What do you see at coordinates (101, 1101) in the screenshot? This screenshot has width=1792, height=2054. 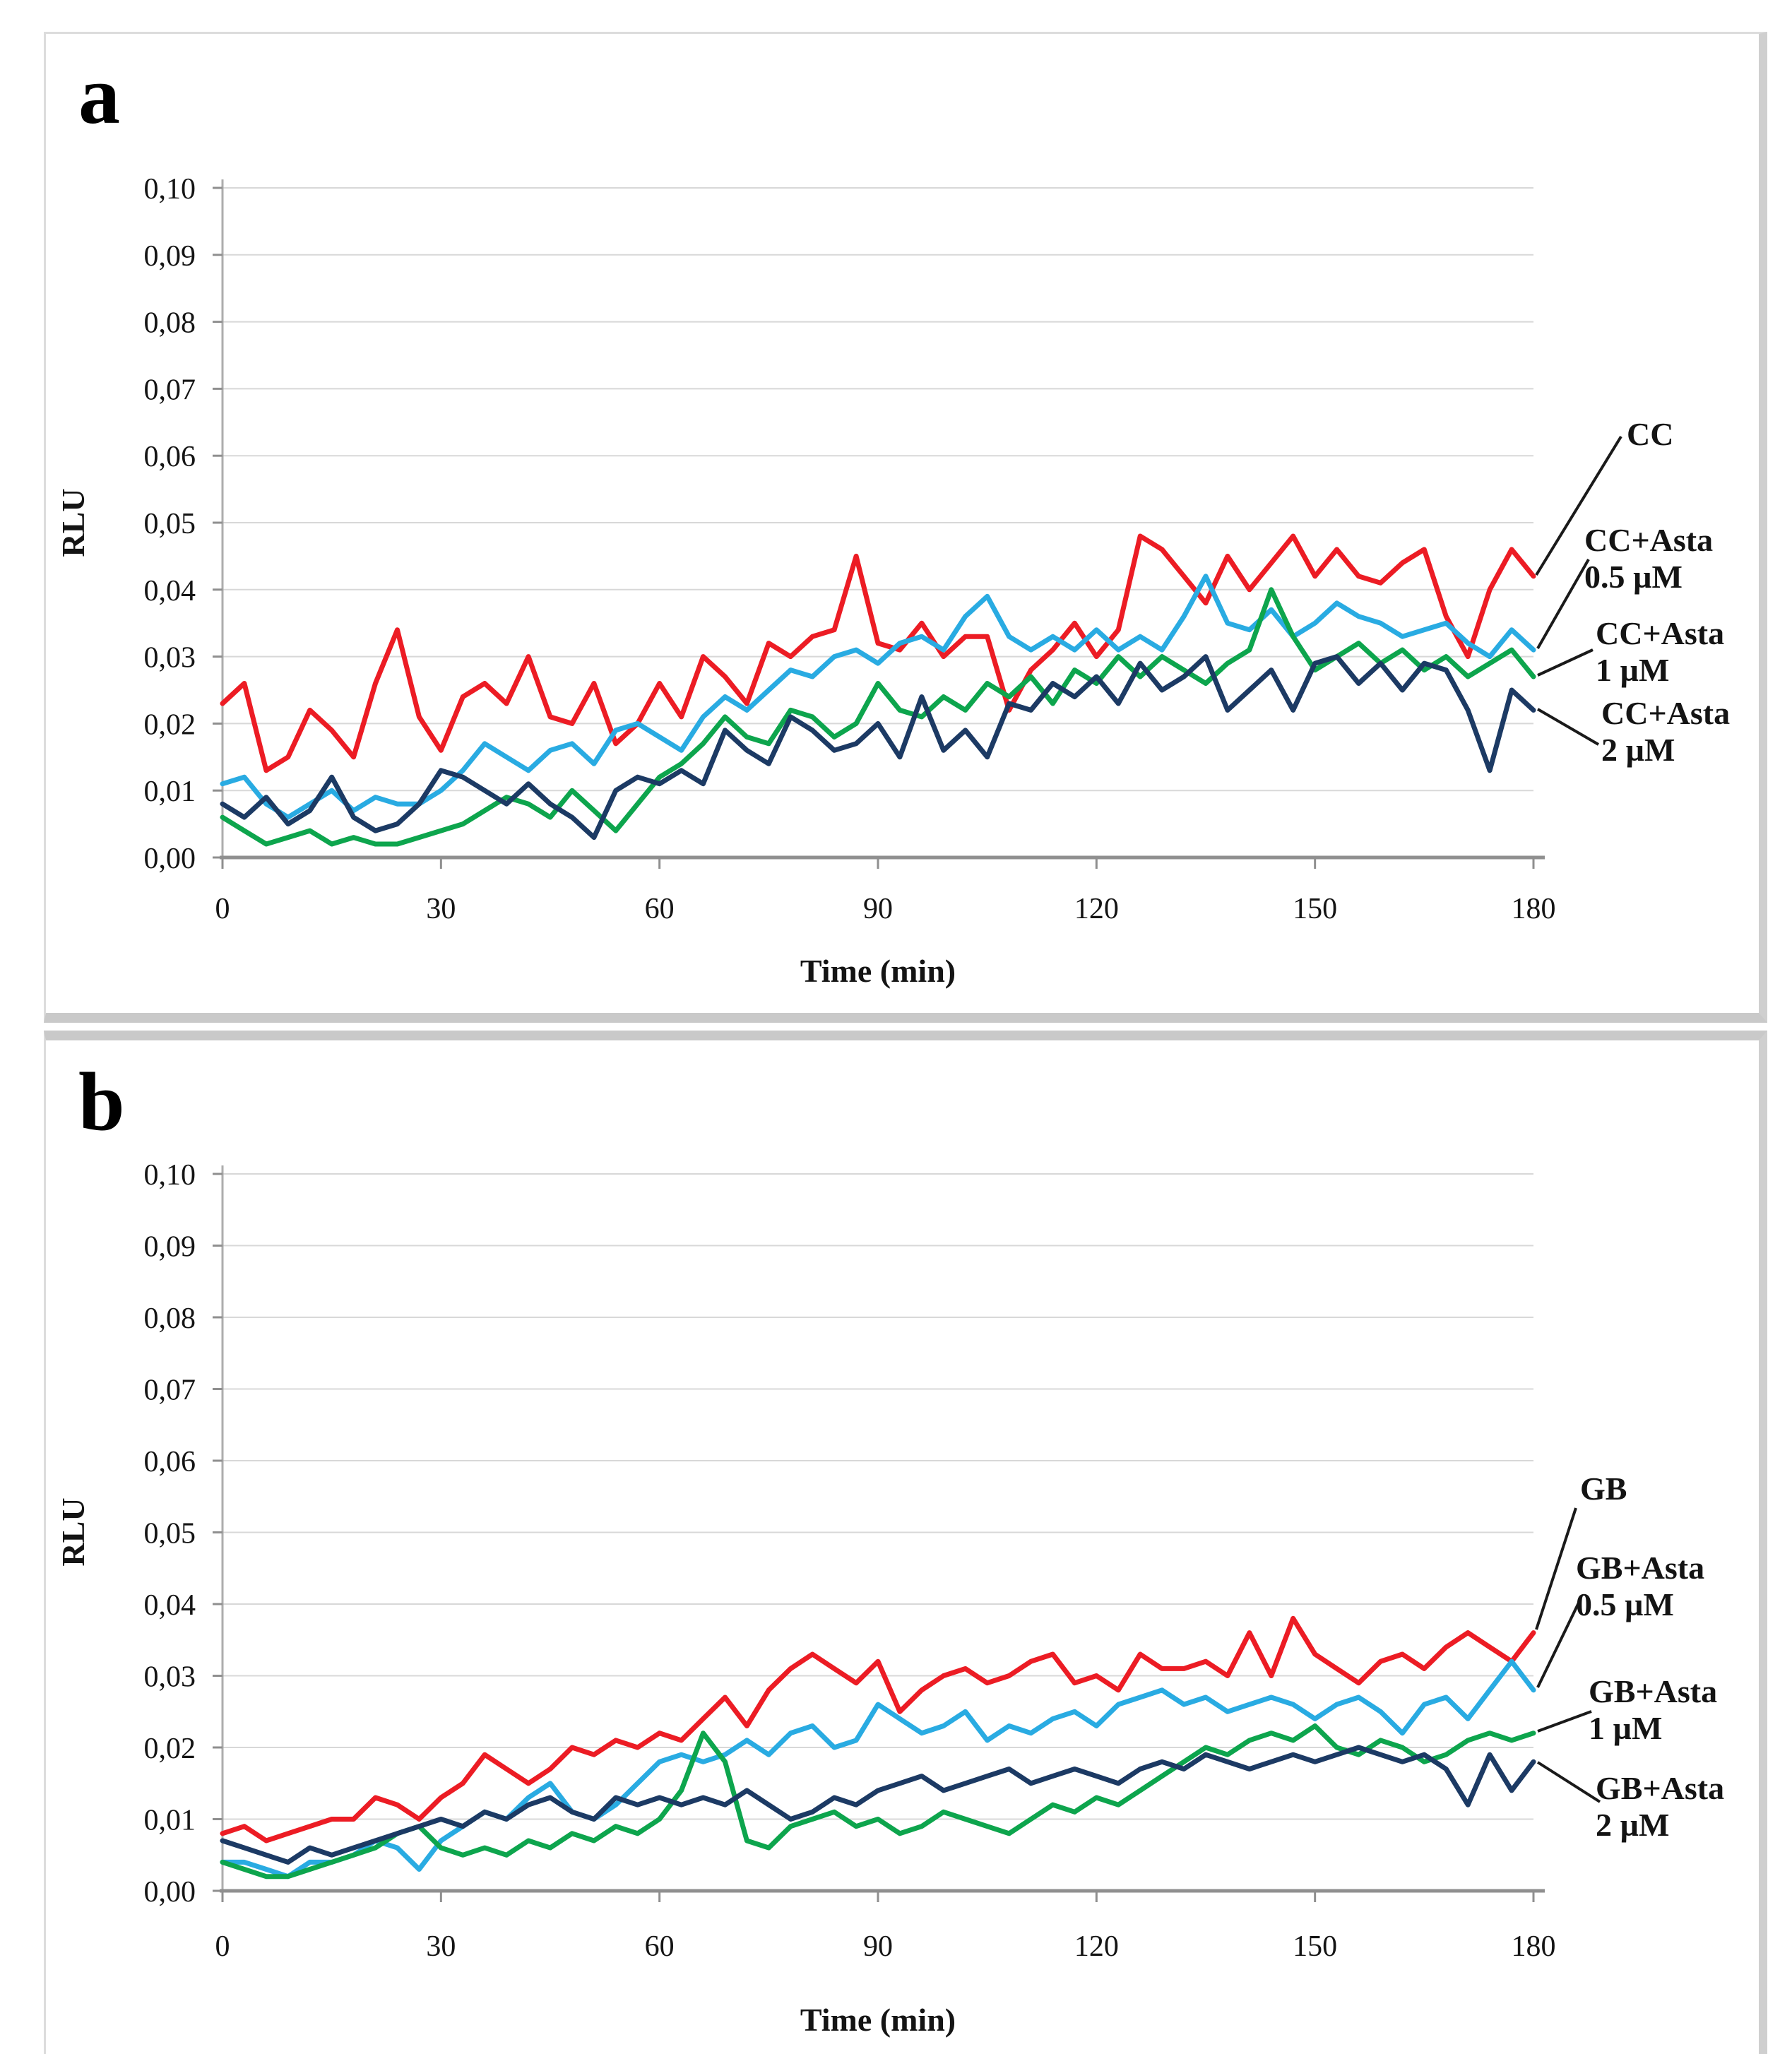 I see `panel-b-label: b` at bounding box center [101, 1101].